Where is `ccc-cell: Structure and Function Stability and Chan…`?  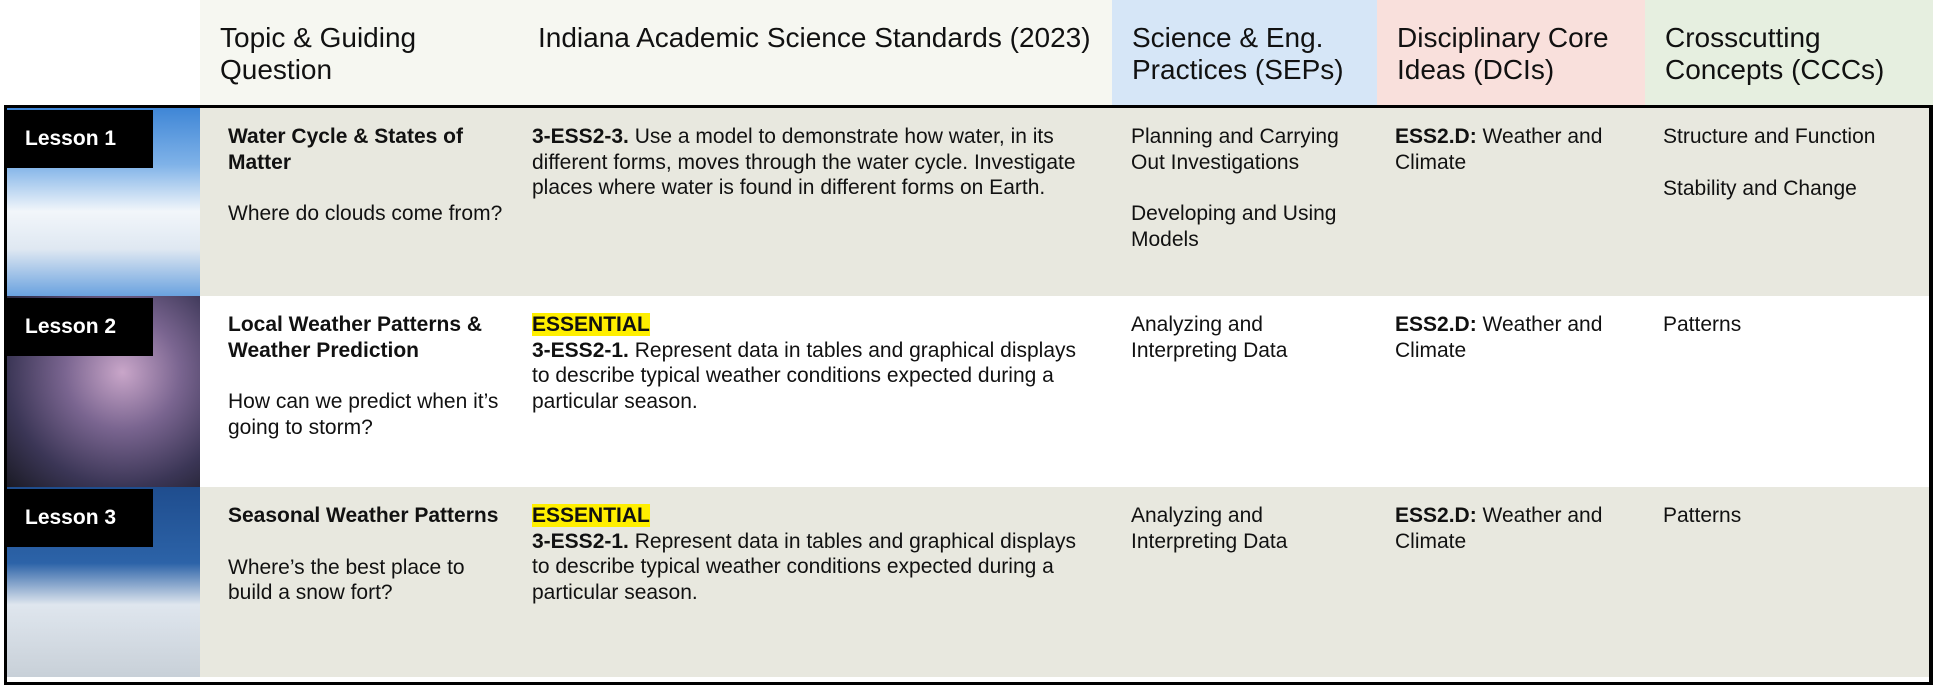
ccc-cell: Structure and Function Stability and Chan… is located at coordinates (1789, 202).